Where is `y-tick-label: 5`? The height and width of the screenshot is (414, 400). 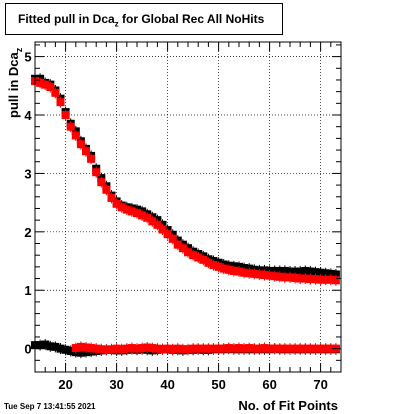
y-tick-label: 5 is located at coordinates (27, 57).